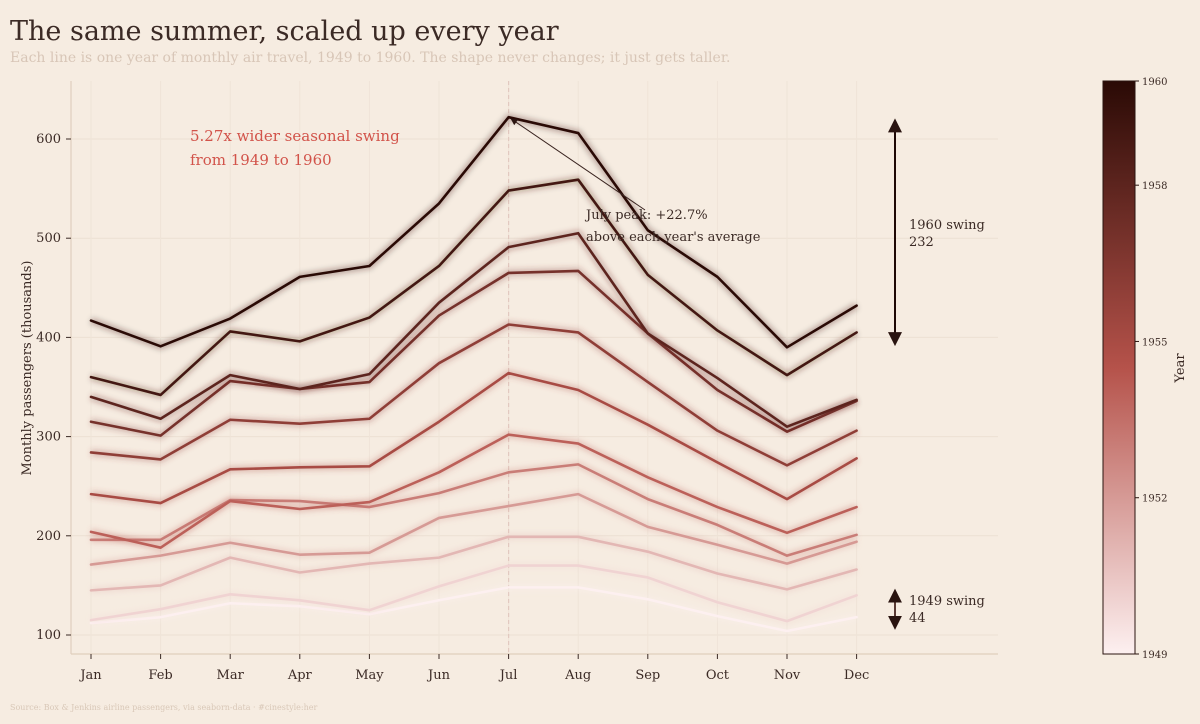 This screenshot has width=1200, height=724. I want to click on series-line-1950, so click(473, 593).